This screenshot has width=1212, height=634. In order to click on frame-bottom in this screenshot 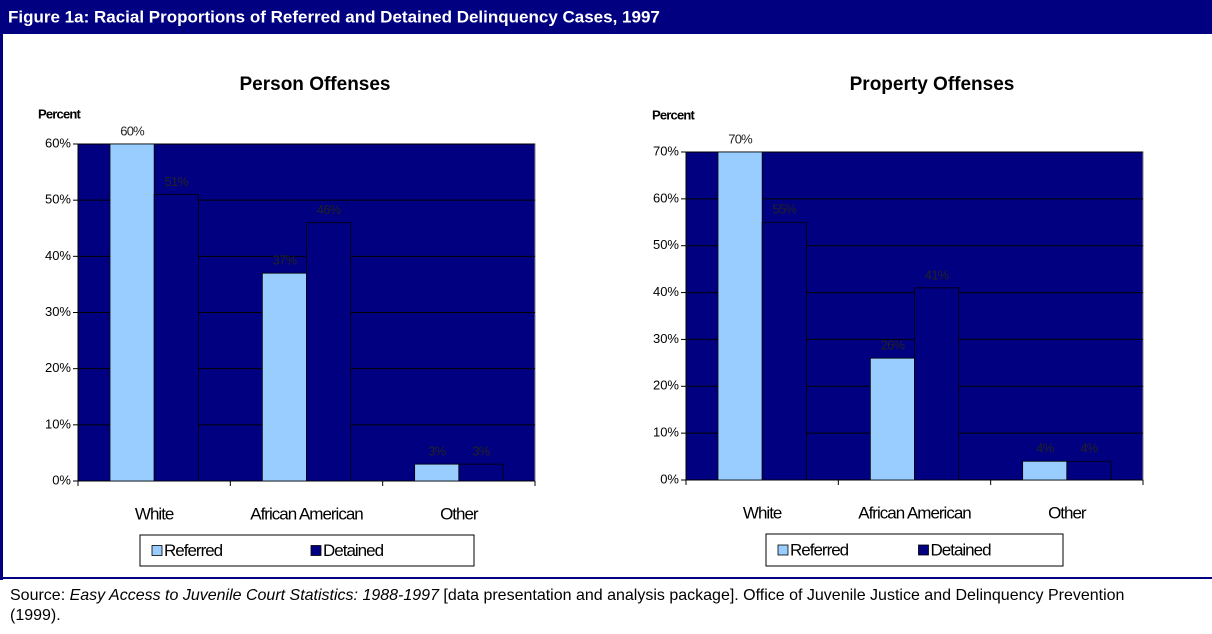, I will do `click(606, 578)`.